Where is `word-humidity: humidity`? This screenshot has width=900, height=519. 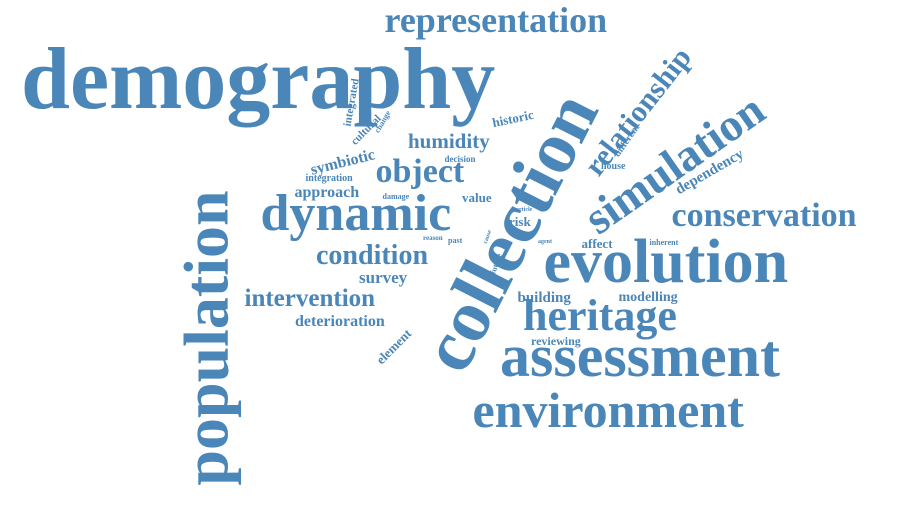
word-humidity: humidity is located at coordinates (449, 140).